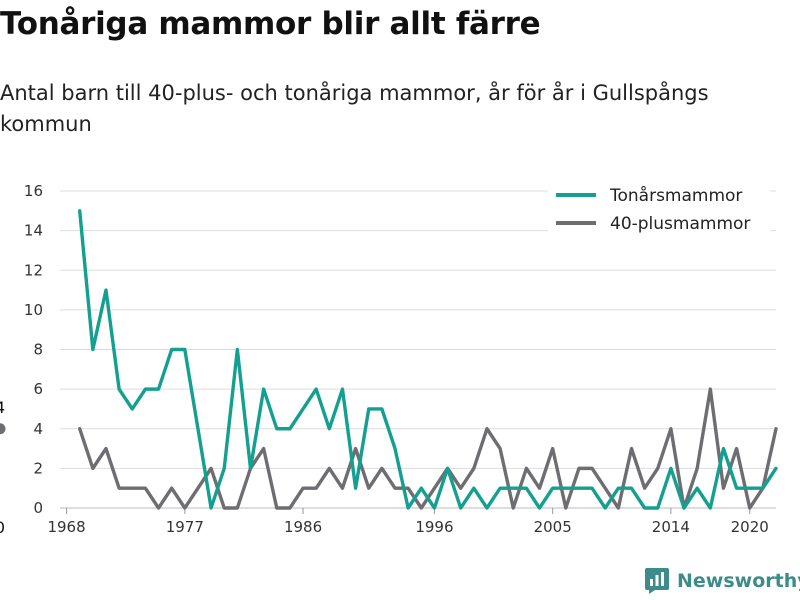 Image resolution: width=800 pixels, height=600 pixels. I want to click on y-tick-label: 2, so click(38, 468).